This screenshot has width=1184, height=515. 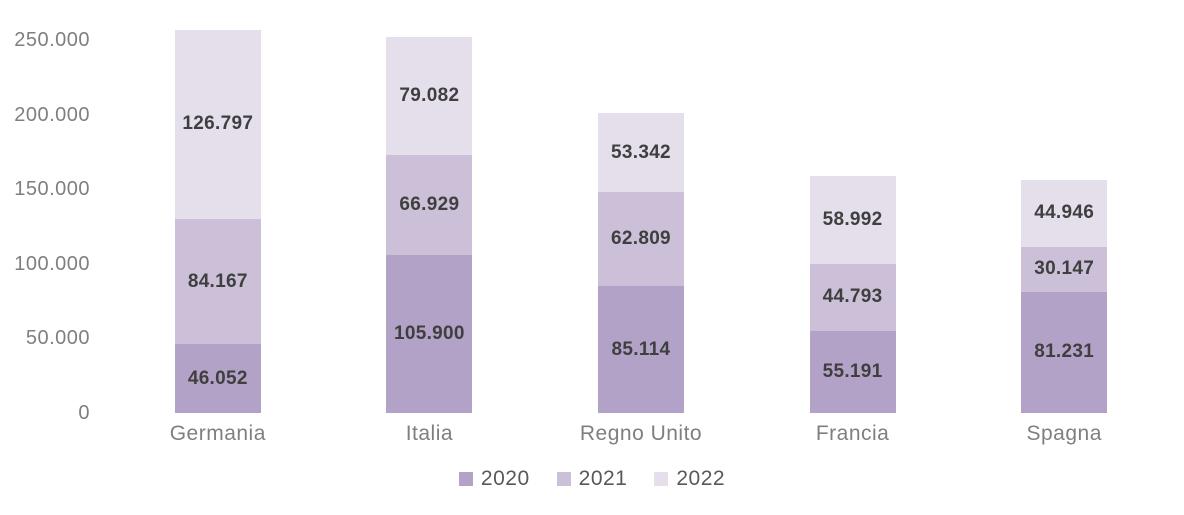 What do you see at coordinates (52, 264) in the screenshot?
I see `y-axis-tick-label: 100.000` at bounding box center [52, 264].